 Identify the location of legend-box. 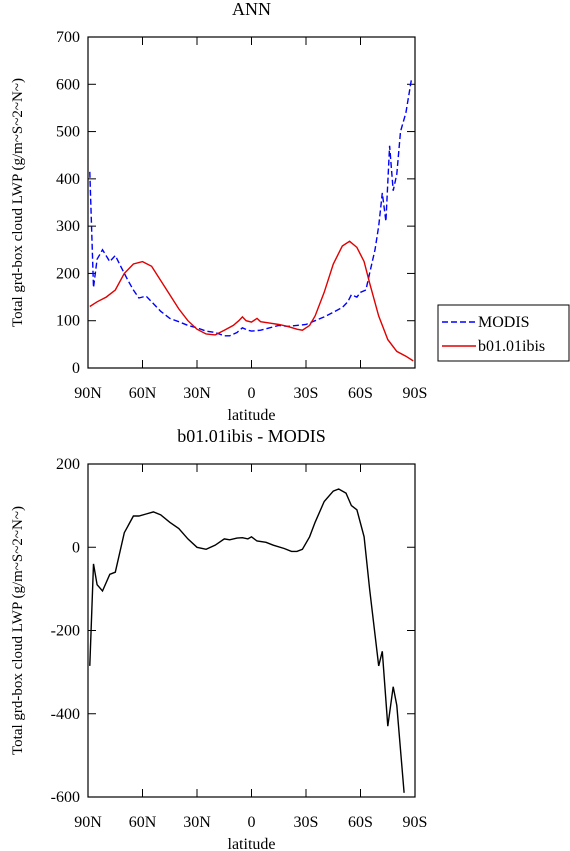
(503, 333).